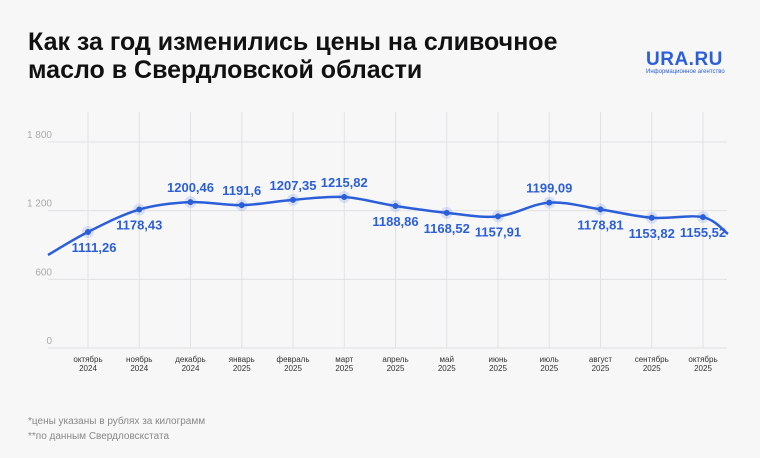 The image size is (760, 458). I want to click on x-tick-label-month: август, so click(601, 359).